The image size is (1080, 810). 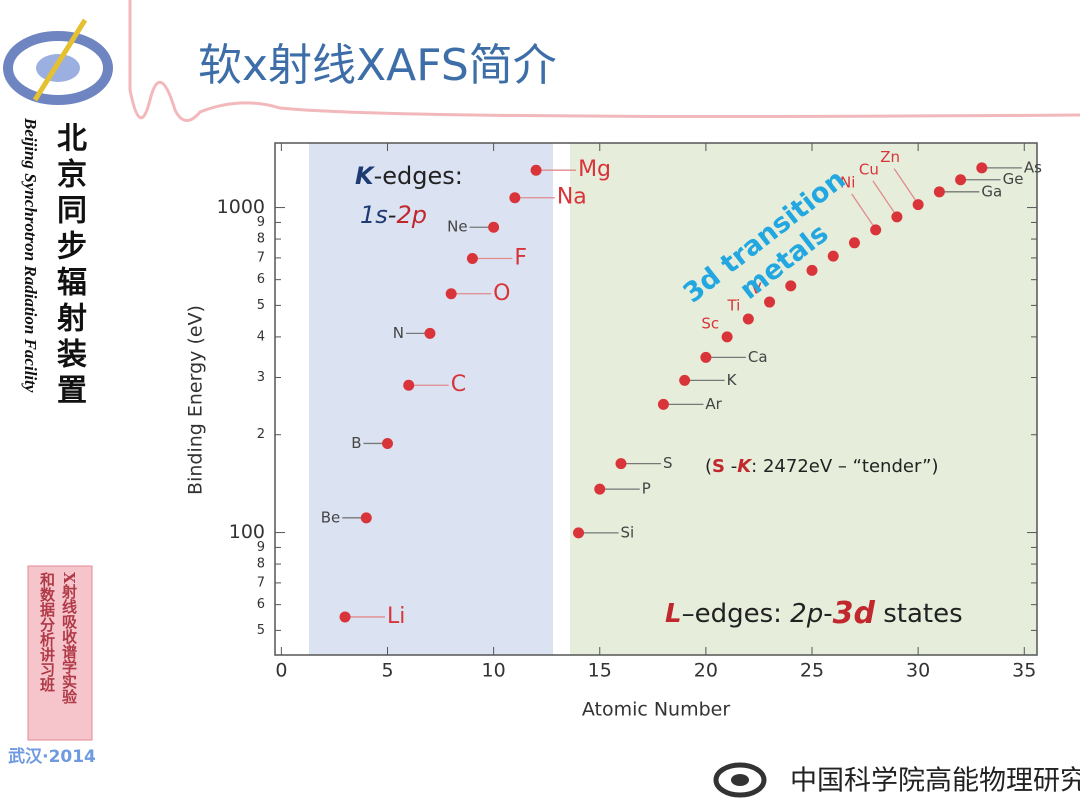 I want to click on x-tick-label: 35, so click(x=1024, y=671).